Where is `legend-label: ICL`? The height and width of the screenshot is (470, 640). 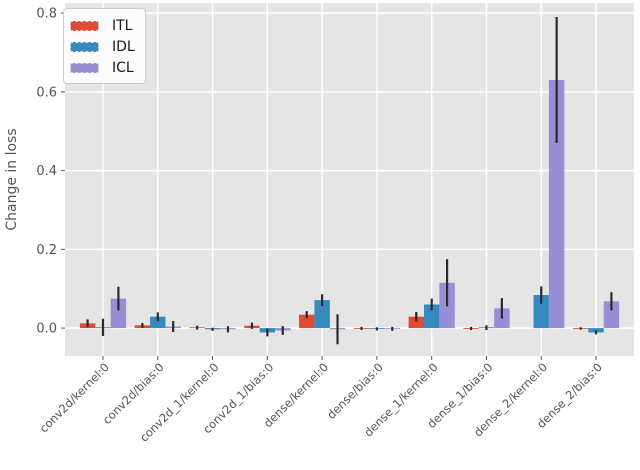
legend-label: ICL is located at coordinates (123, 67).